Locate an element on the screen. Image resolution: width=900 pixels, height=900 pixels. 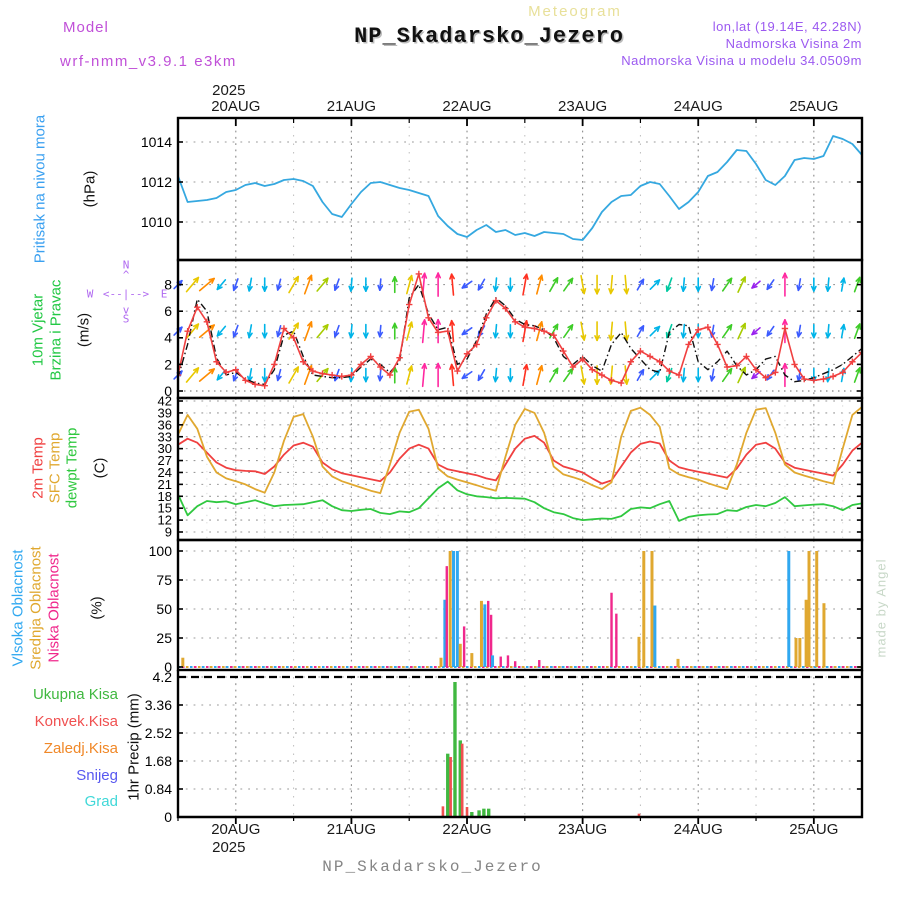
tick-label: 1014 is located at coordinates (156, 142).